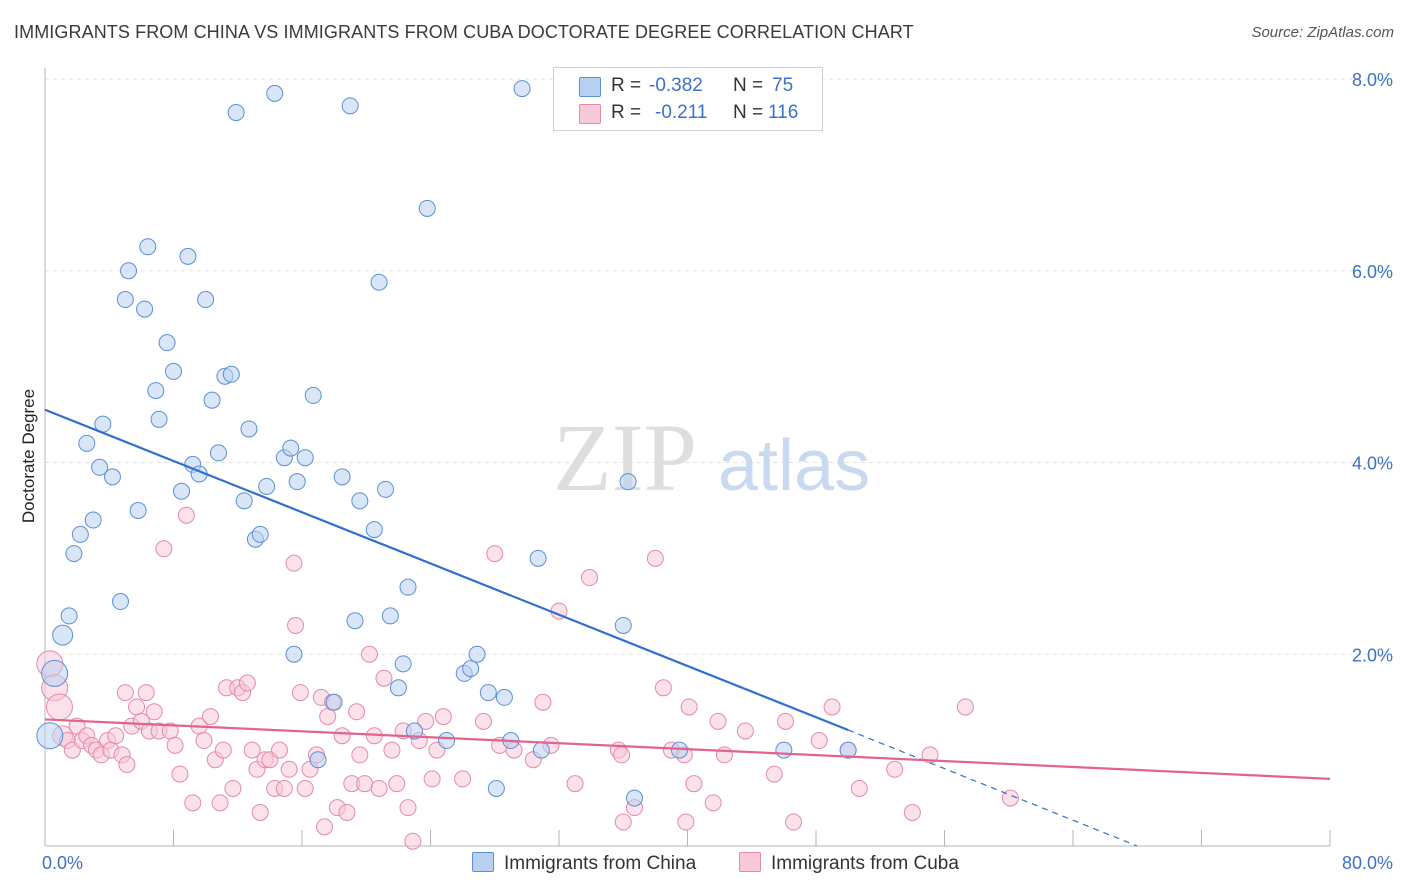  Describe the element at coordinates (748, 112) in the screenshot. I see `cuba-n-label: N =` at that location.